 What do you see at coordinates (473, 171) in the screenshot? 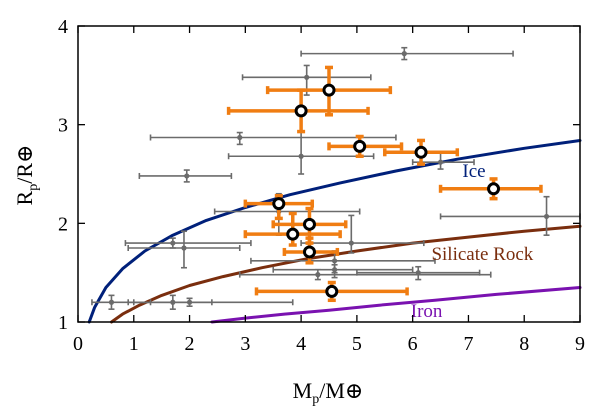
I see `curve-label-ice: Ice` at bounding box center [473, 171].